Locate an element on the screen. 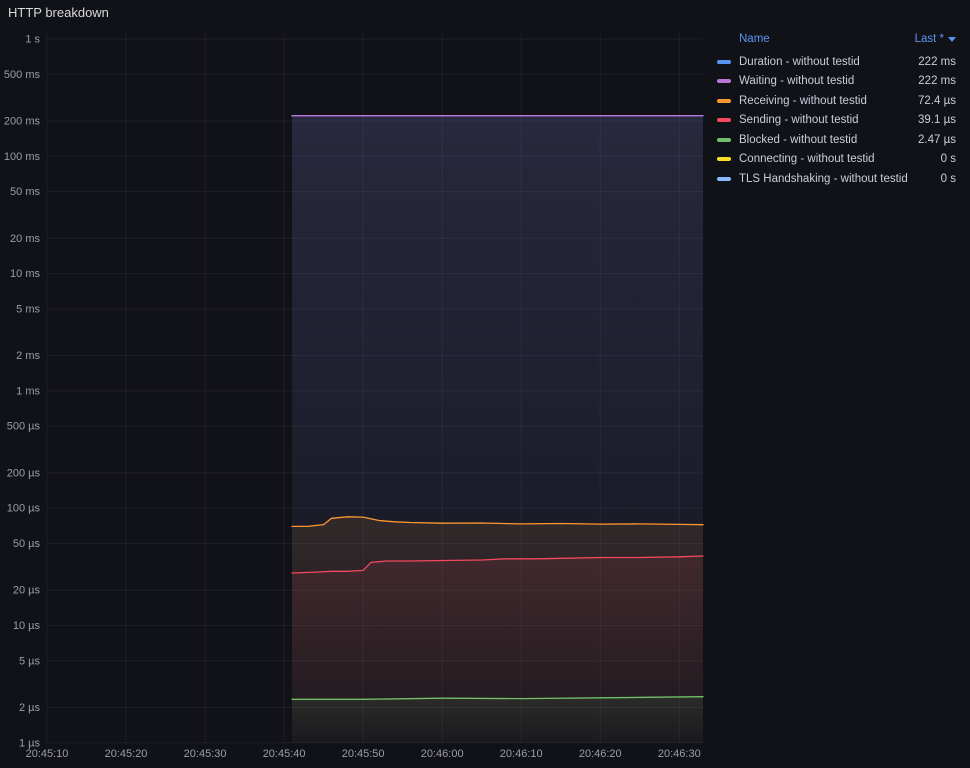 This screenshot has height=768, width=970. series-label: TLS Handshaking - without testid is located at coordinates (823, 178).